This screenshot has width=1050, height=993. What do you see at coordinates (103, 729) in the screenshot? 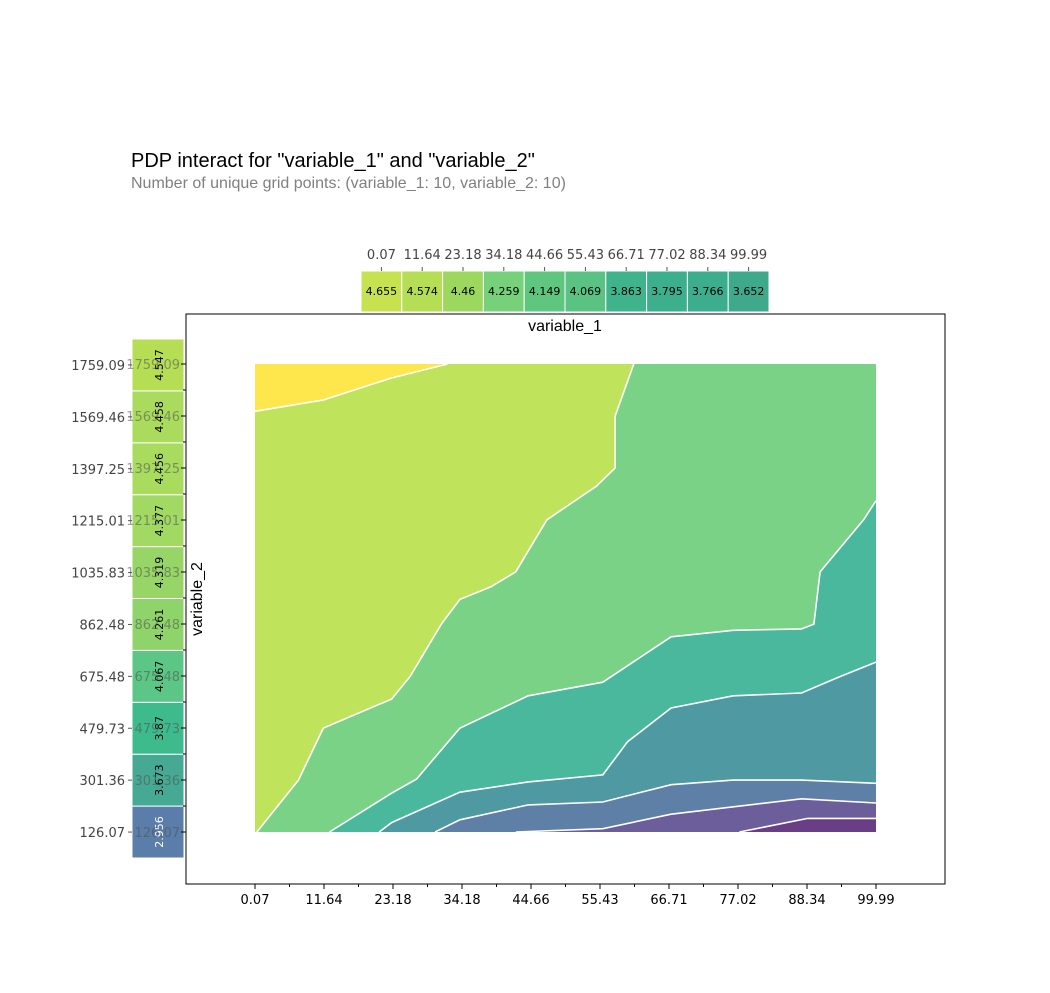
I see `y-marginal-tick-label: 479.73` at bounding box center [103, 729].